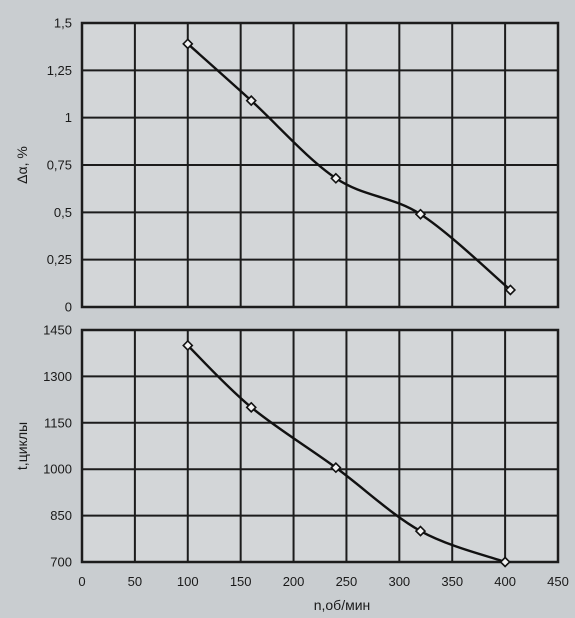 This screenshot has height=618, width=575. What do you see at coordinates (22, 165) in the screenshot?
I see `y-axis-label: Δα, %` at bounding box center [22, 165].